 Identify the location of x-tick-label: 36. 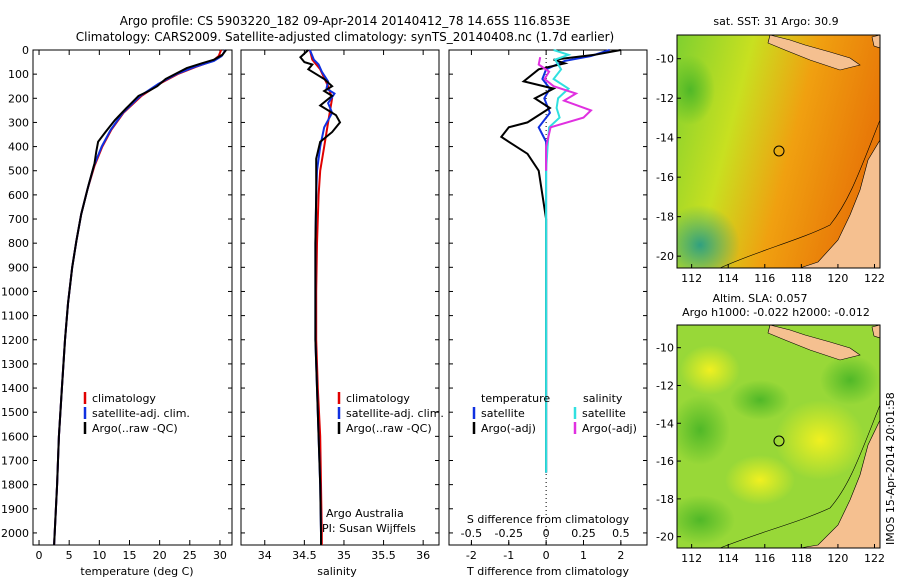
(423, 555).